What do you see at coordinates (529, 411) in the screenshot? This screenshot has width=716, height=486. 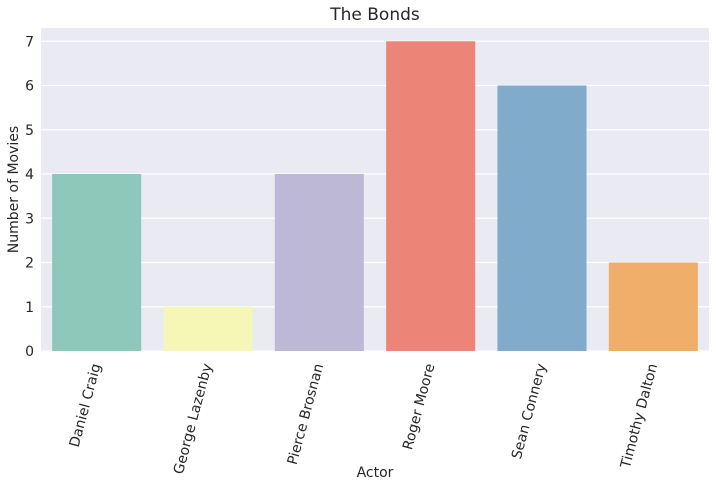 I see `x-tick-label: Sean Connery` at bounding box center [529, 411].